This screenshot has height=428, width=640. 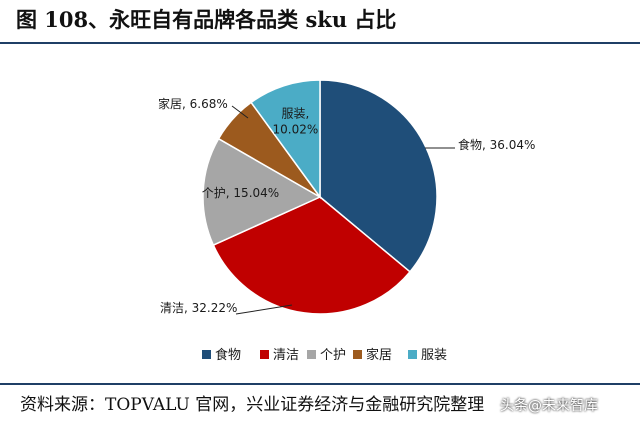 What do you see at coordinates (434, 355) in the screenshot?
I see `legend-label-4: 服装` at bounding box center [434, 355].